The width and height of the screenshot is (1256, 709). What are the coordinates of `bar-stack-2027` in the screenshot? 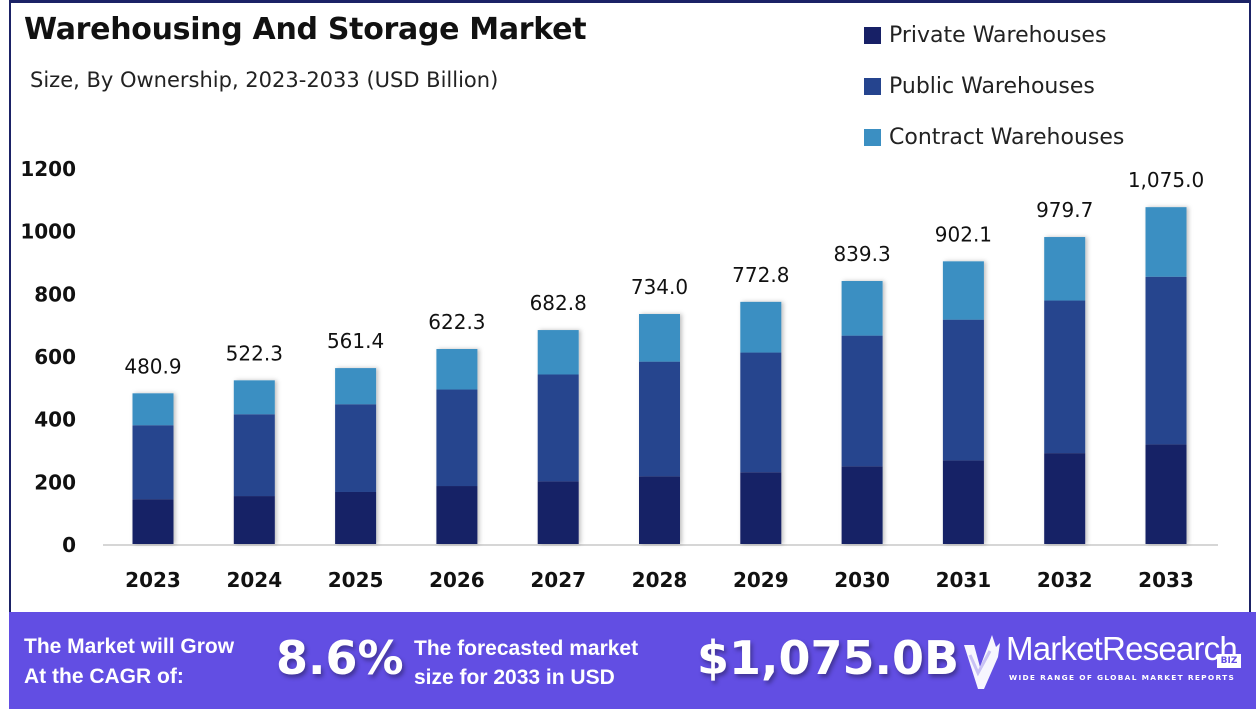 It's located at (558, 437).